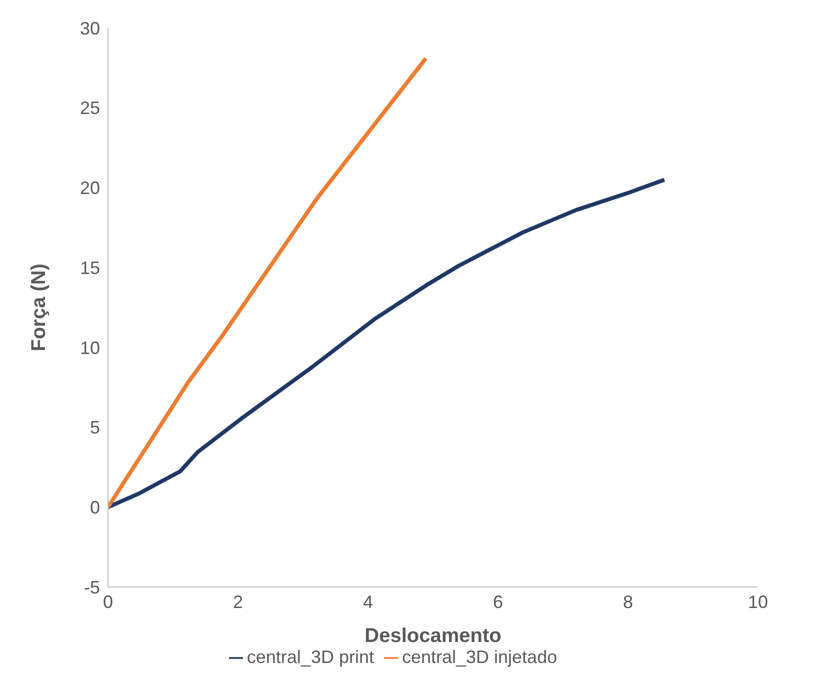 The width and height of the screenshot is (816, 687). What do you see at coordinates (498, 602) in the screenshot?
I see `x-tick-label: 6` at bounding box center [498, 602].